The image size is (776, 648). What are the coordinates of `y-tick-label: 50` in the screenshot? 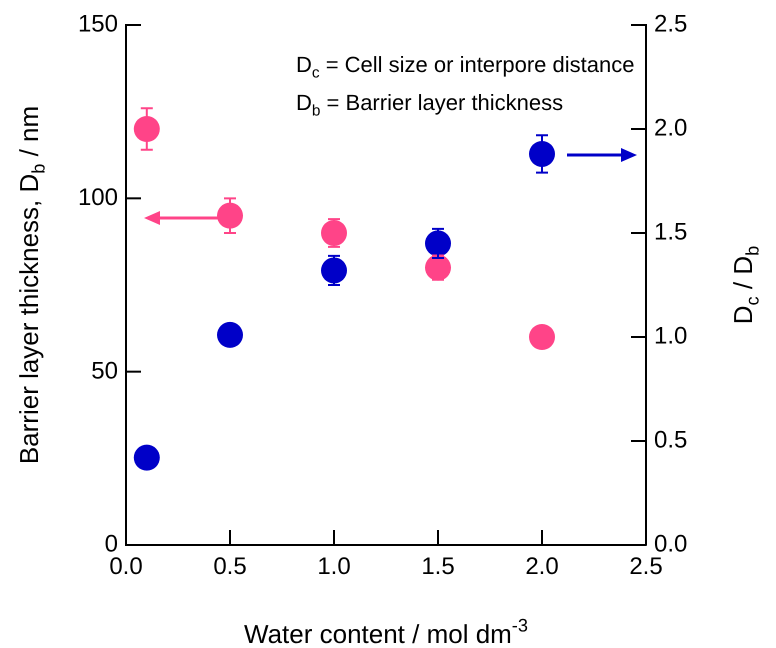 It's located at (104, 370).